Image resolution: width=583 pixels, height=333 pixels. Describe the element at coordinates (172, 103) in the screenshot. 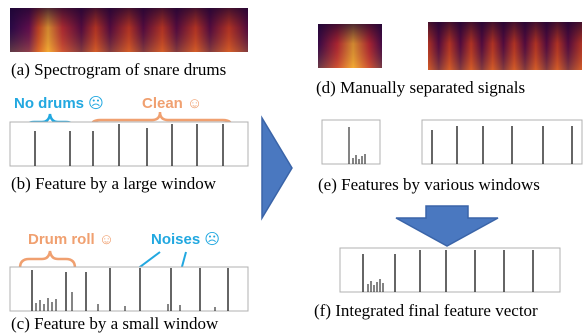

I see `annotation-clean: Clean ☺` at that location.